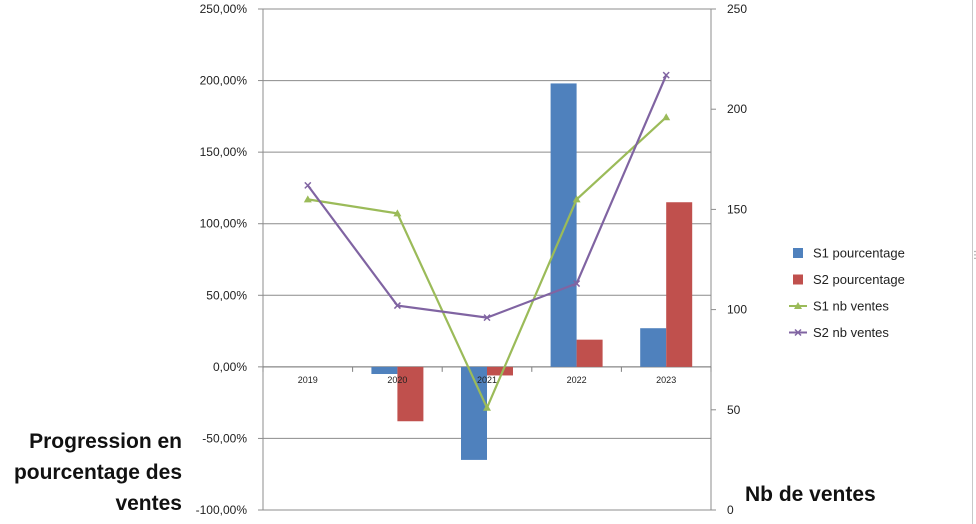  Describe the element at coordinates (730, 510) in the screenshot. I see `right-tick-label: 0` at that location.